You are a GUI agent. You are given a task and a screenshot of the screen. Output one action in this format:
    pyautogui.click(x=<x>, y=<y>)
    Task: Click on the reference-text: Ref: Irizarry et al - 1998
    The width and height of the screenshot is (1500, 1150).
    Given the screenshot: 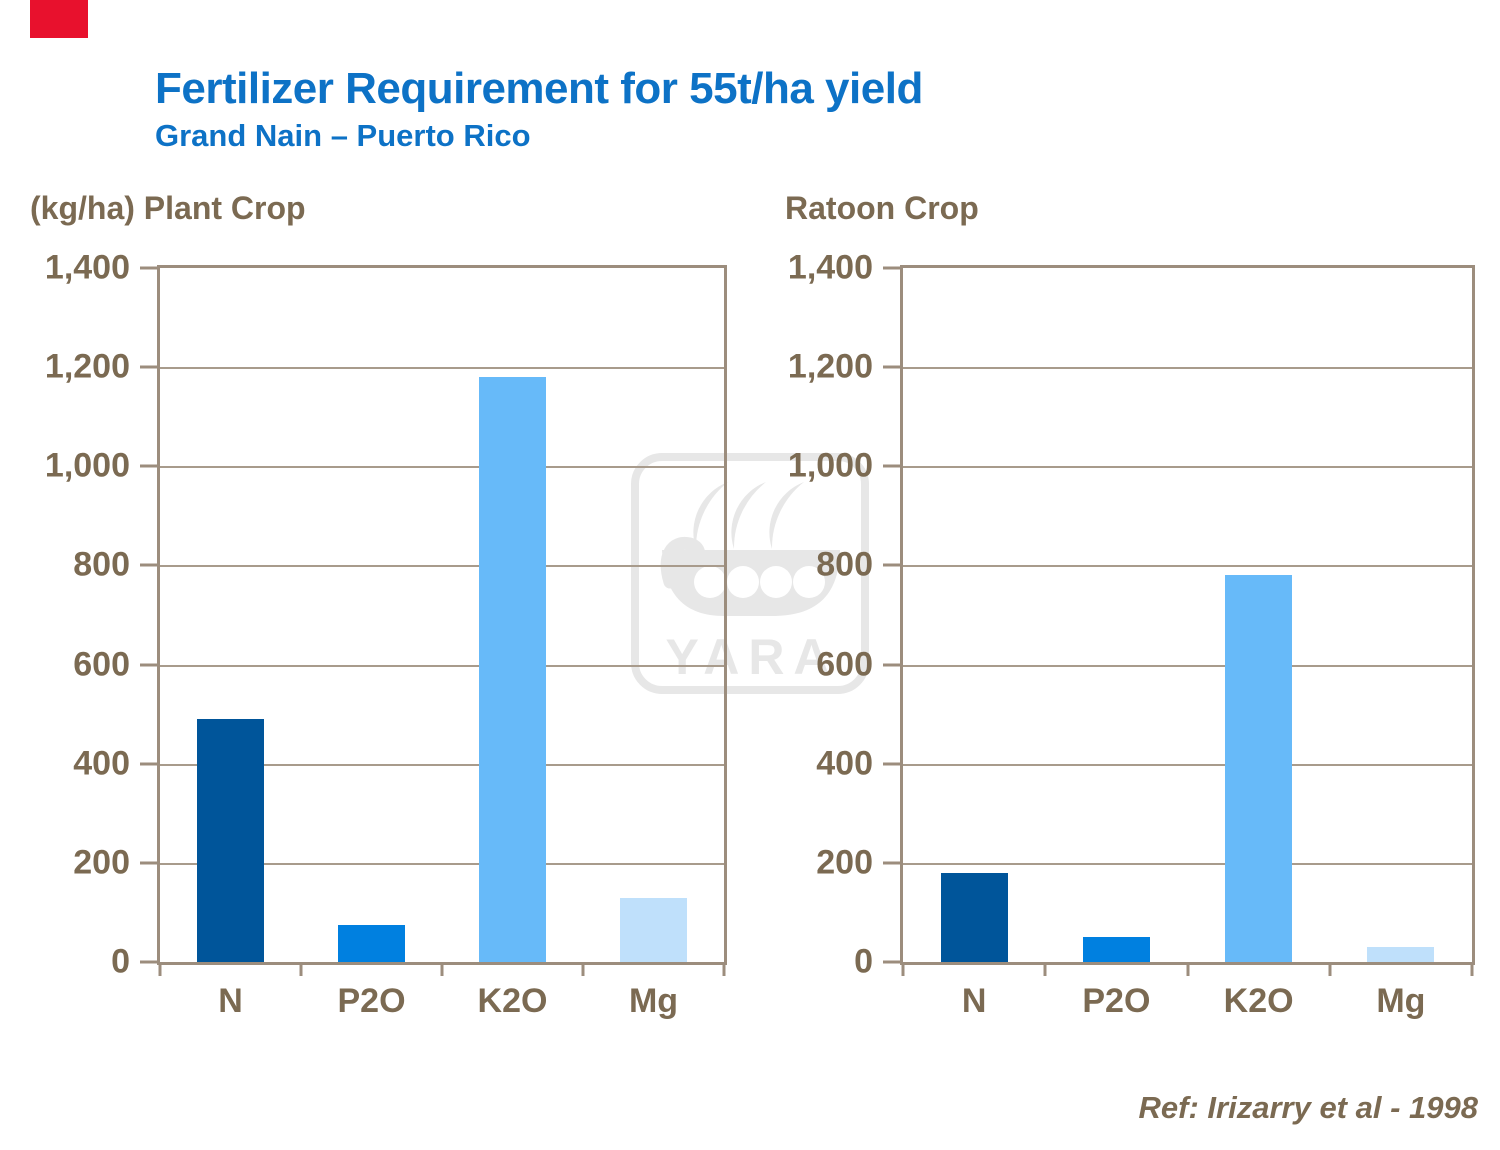 What is the action you would take?
    pyautogui.click(x=1308, y=1107)
    